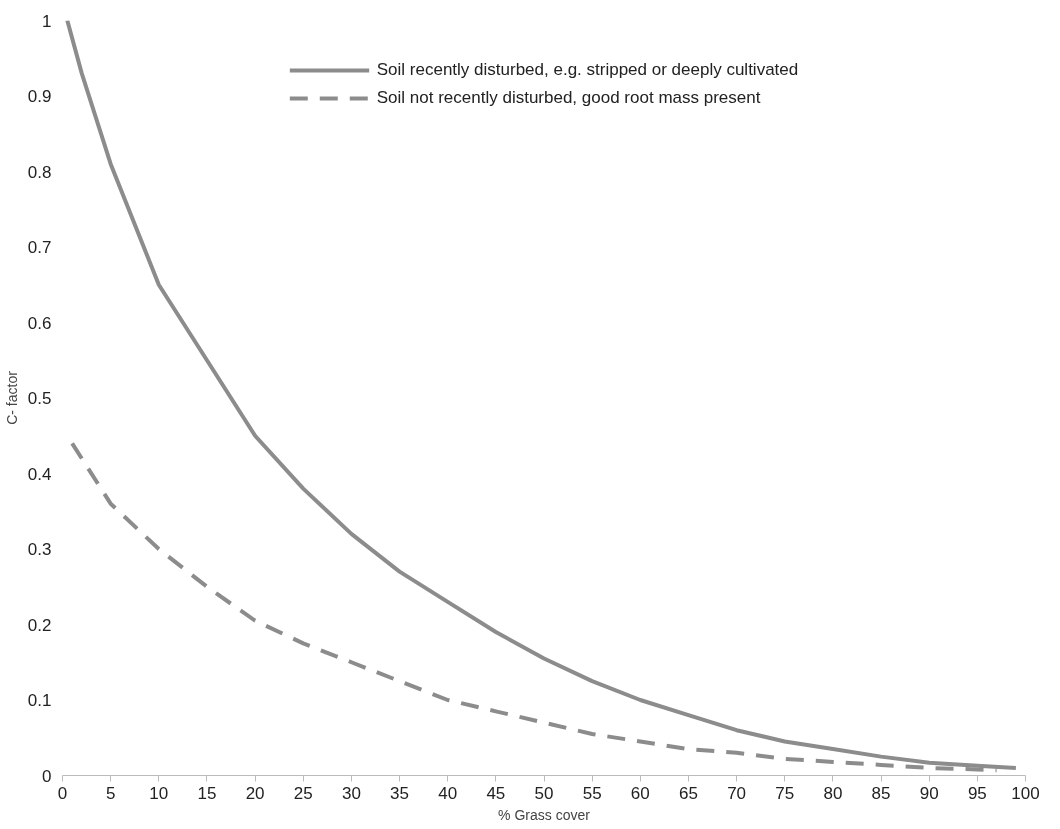 This screenshot has height=829, width=1060. What do you see at coordinates (351, 793) in the screenshot?
I see `x-tick-label: 30` at bounding box center [351, 793].